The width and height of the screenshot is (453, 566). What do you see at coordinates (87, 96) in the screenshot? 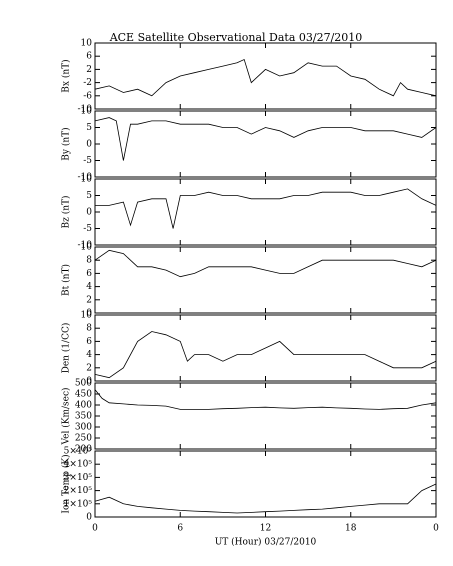
I see `y-tick-label: -6` at bounding box center [87, 96].